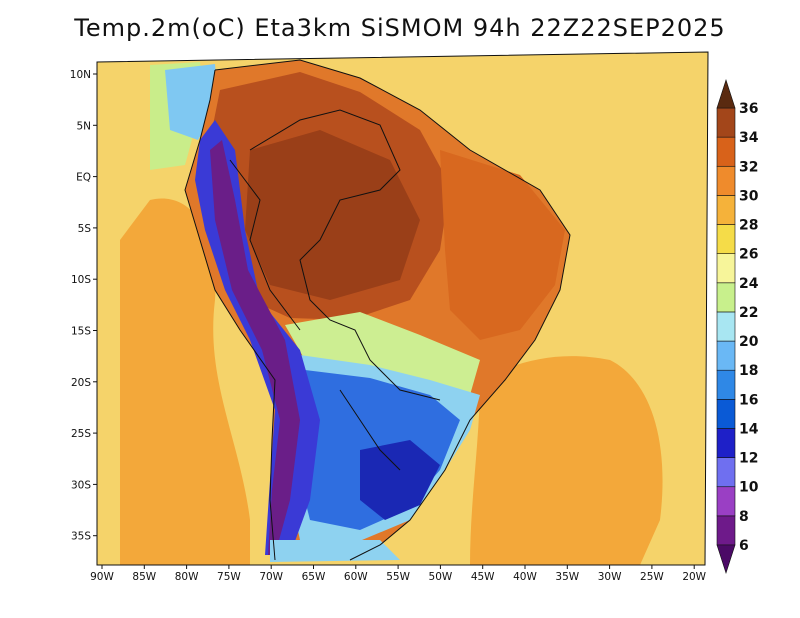  Describe the element at coordinates (749, 488) in the screenshot. I see `colorbar-label: 10` at that location.